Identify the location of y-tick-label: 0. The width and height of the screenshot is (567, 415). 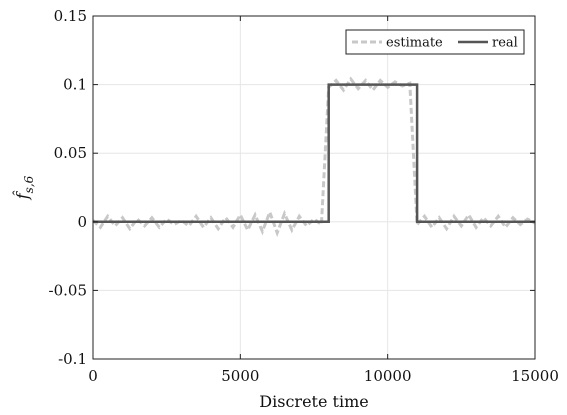
(82, 222).